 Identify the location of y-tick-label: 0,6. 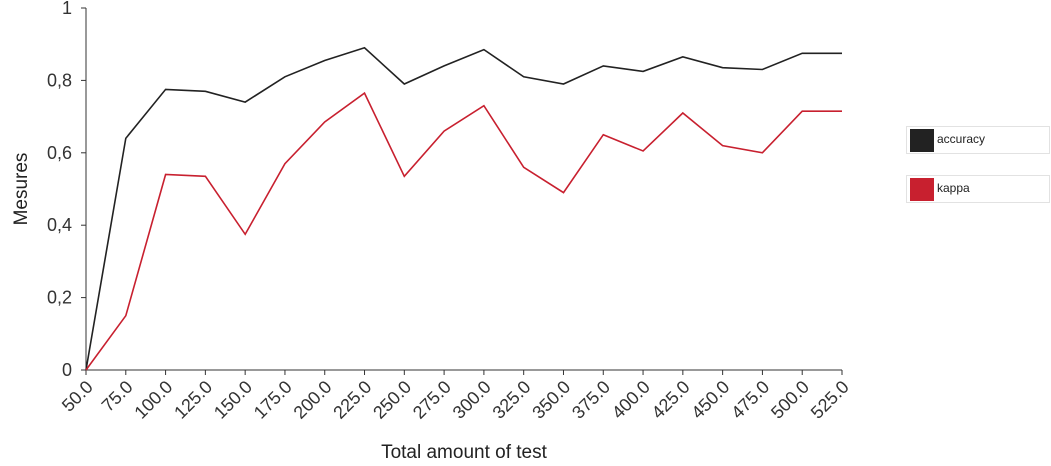
(59, 153).